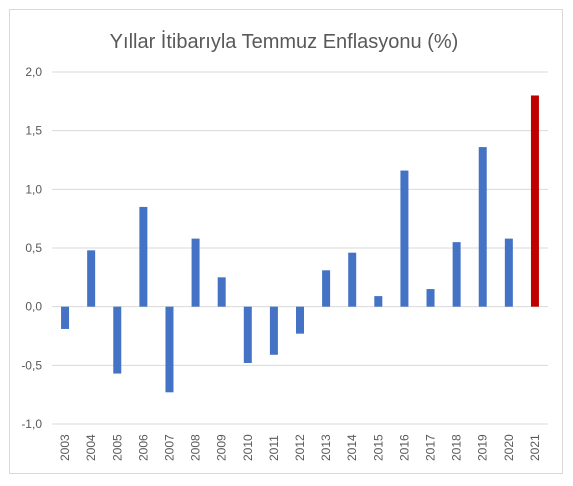 The image size is (573, 486). Describe the element at coordinates (65, 447) in the screenshot. I see `x-tick-label: 2003` at that location.